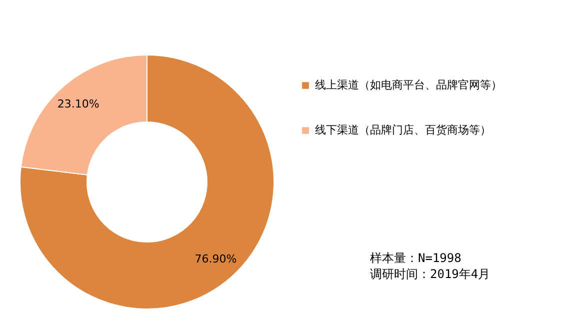 This screenshot has height=336, width=576. I want to click on data-label: 76.90%, so click(215, 259).